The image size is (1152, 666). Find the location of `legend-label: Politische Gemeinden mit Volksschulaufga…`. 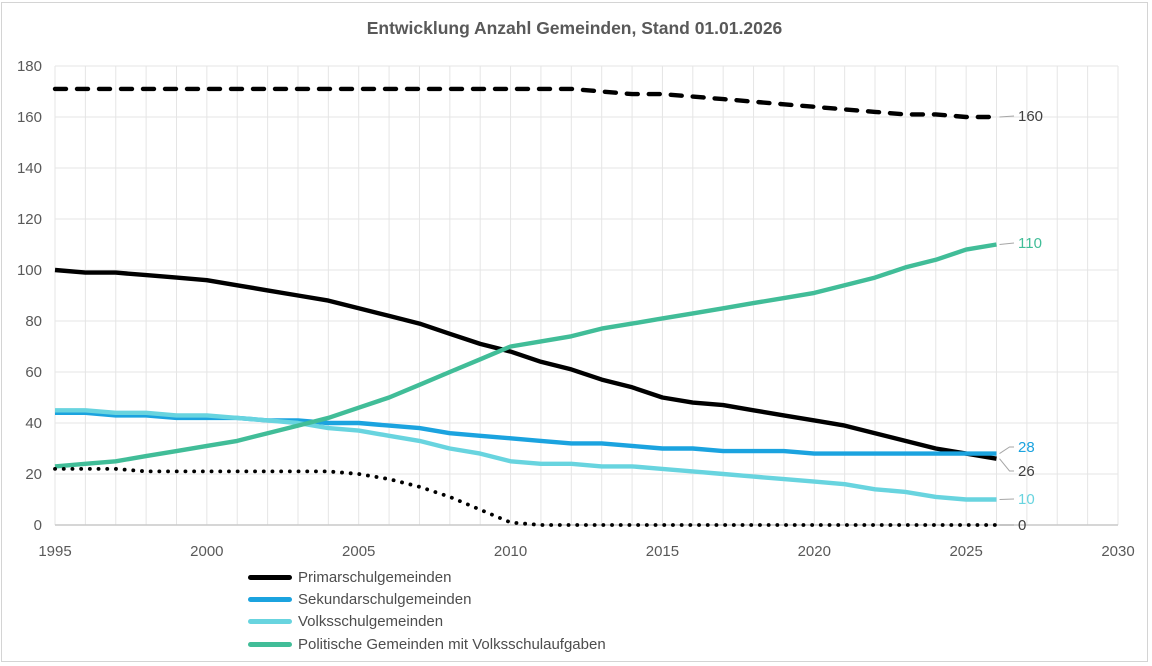

legend-label: Politische Gemeinden mit Volksschulaufga… is located at coordinates (452, 644).